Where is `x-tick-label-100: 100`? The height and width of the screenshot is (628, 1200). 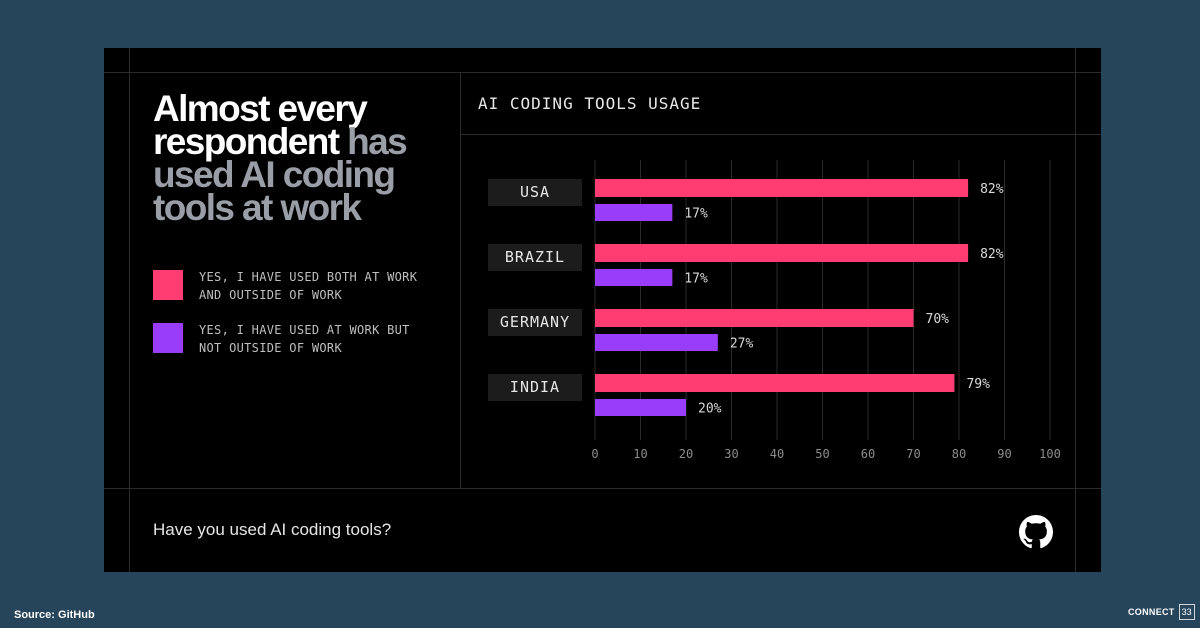 x-tick-label-100: 100 is located at coordinates (1050, 454).